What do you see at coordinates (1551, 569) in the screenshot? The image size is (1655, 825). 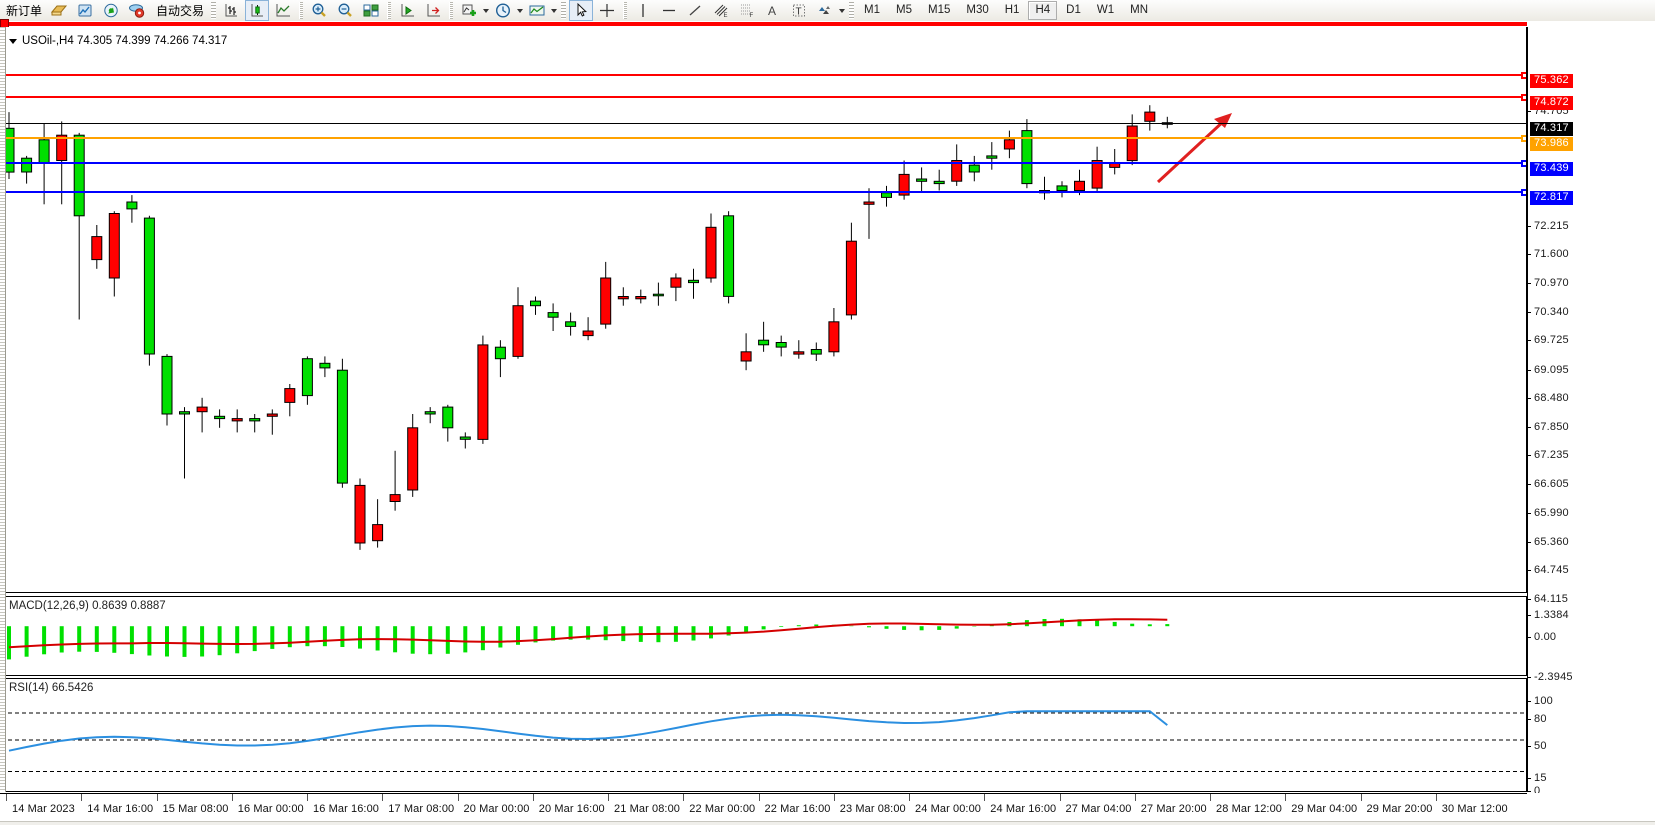 I see `price-tick-label: 64.745` at bounding box center [1551, 569].